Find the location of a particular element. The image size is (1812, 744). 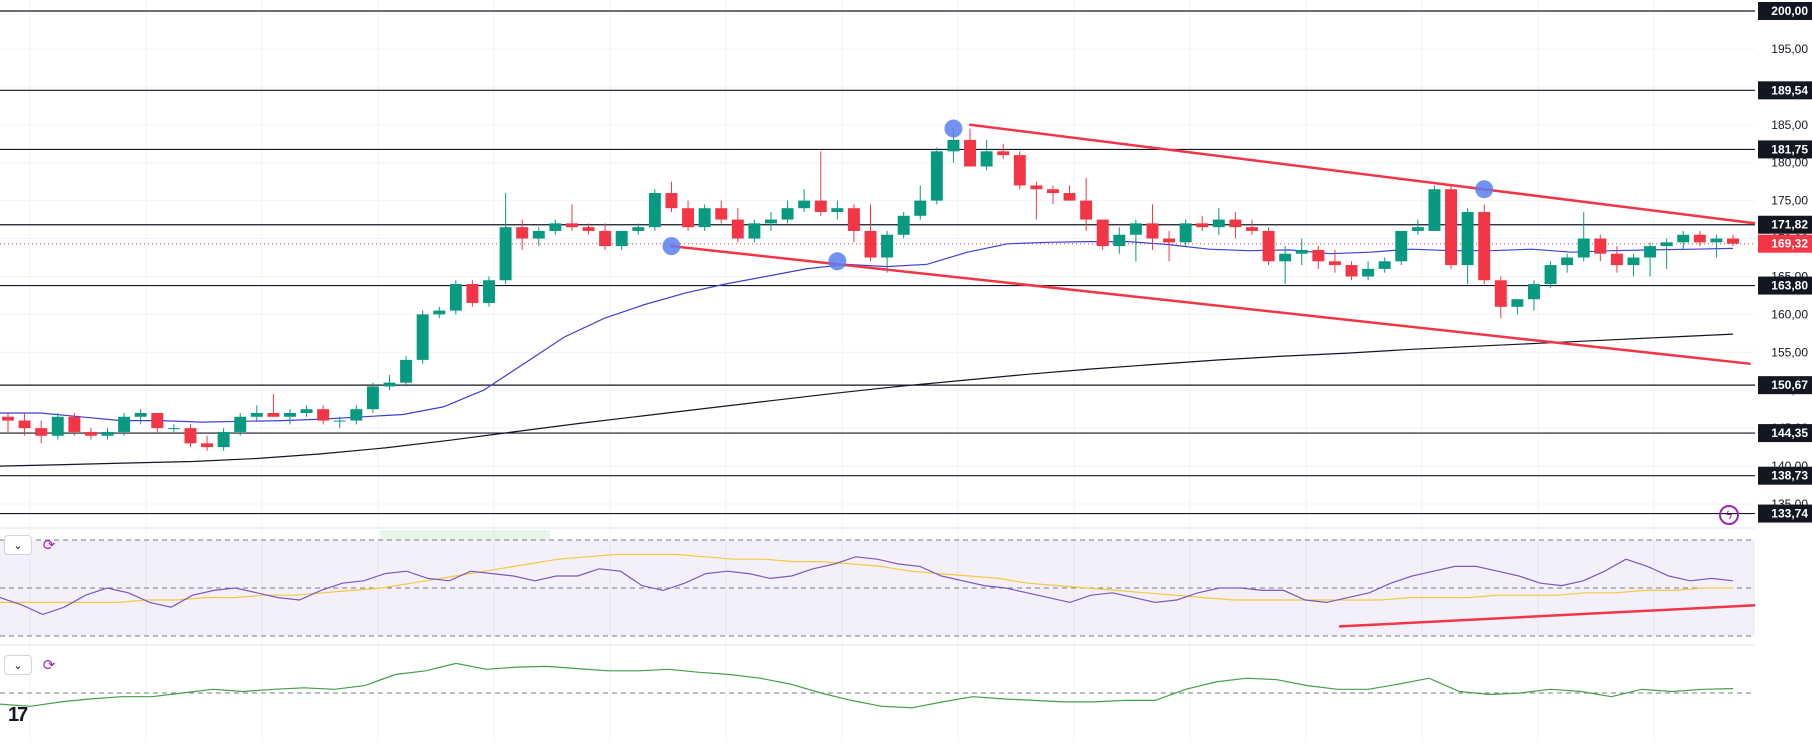

oscillator-collapse-button: ⌄ is located at coordinates (18, 665).